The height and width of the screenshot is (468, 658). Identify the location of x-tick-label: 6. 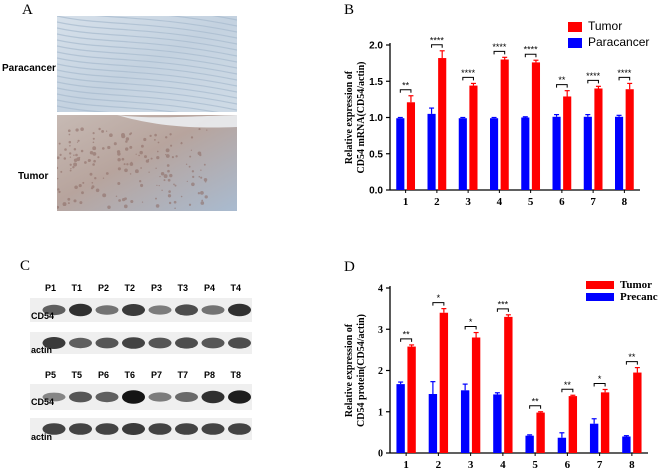
(562, 202).